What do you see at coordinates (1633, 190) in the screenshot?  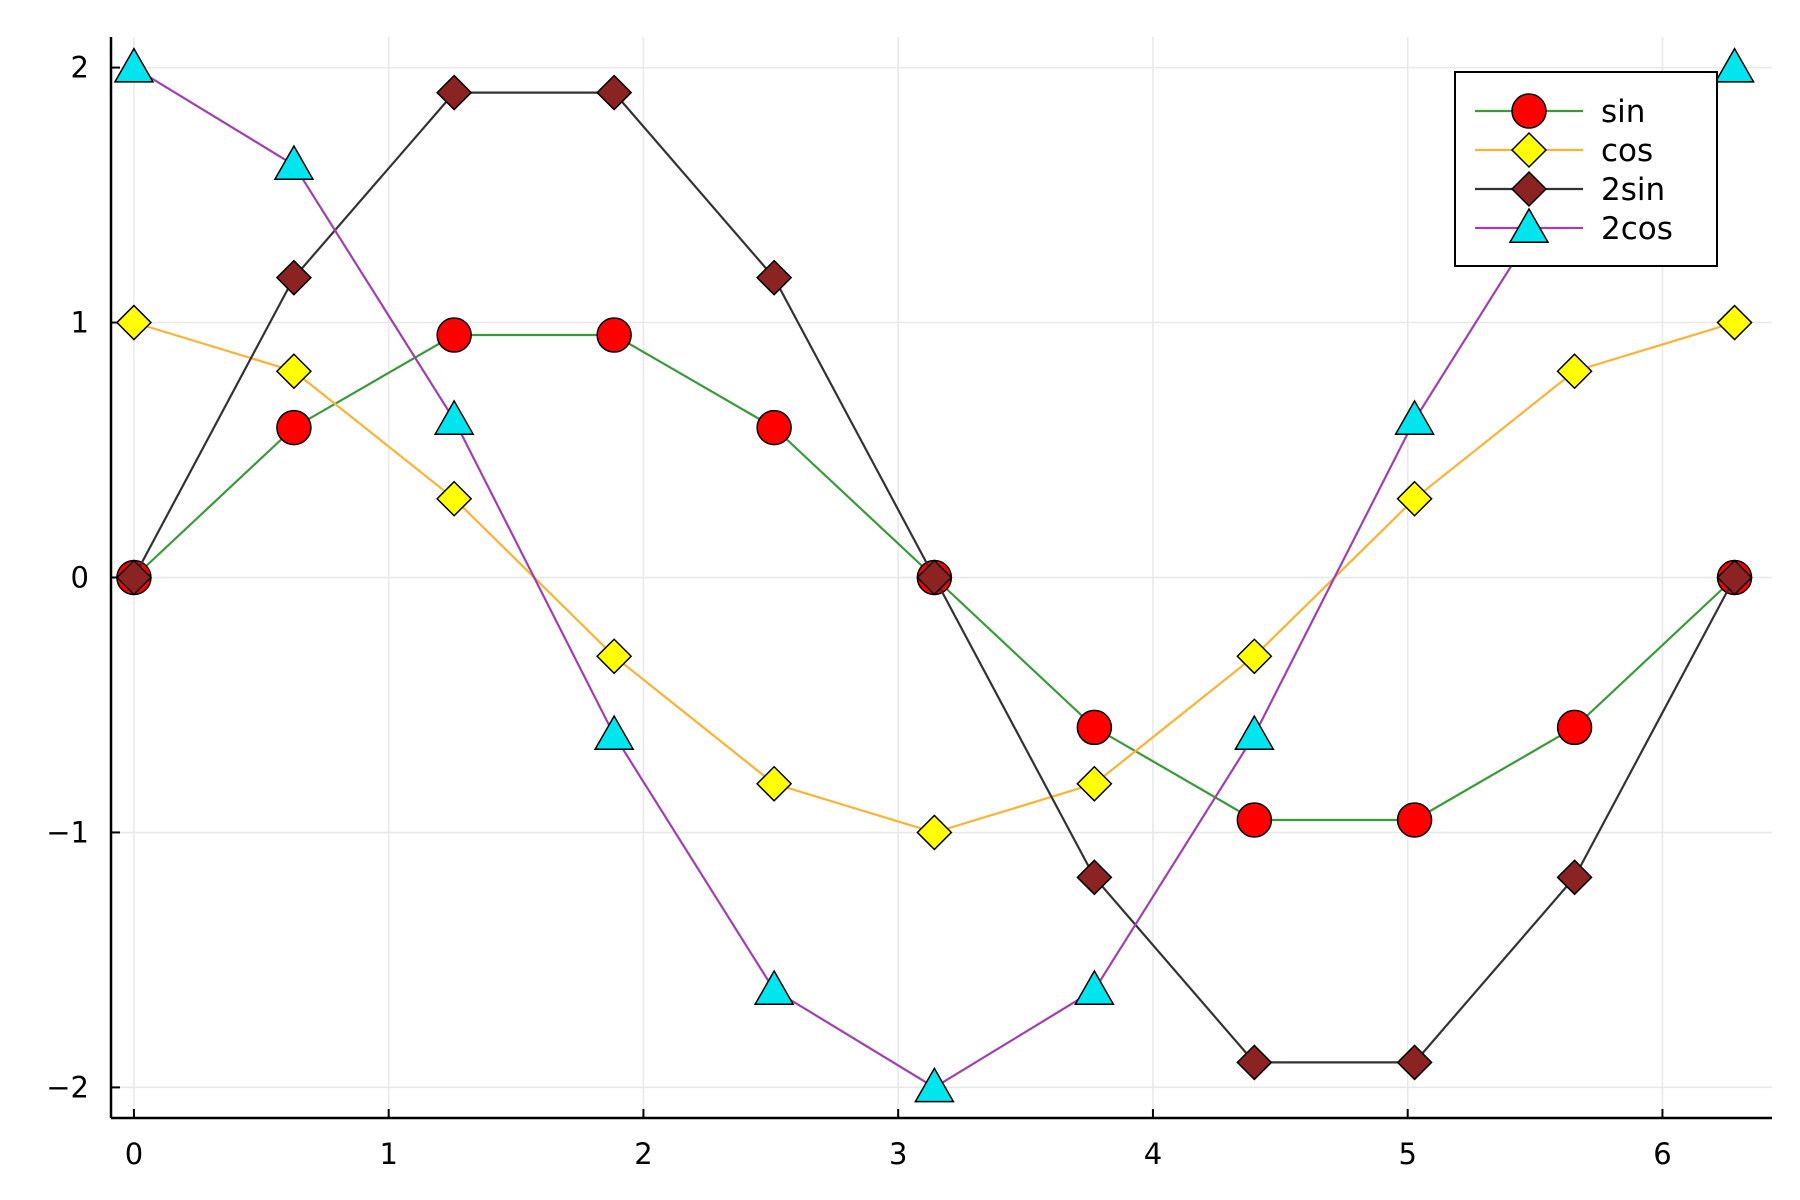 I see `legend-label: 2sin` at bounding box center [1633, 190].